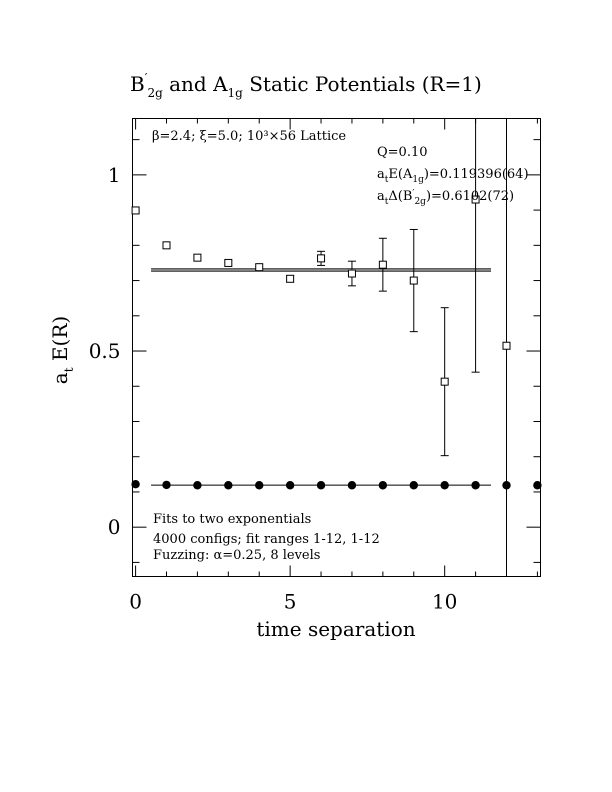 The image size is (612, 792). Describe the element at coordinates (420, 202) in the screenshot. I see `b2g-sub: 2g` at that location.